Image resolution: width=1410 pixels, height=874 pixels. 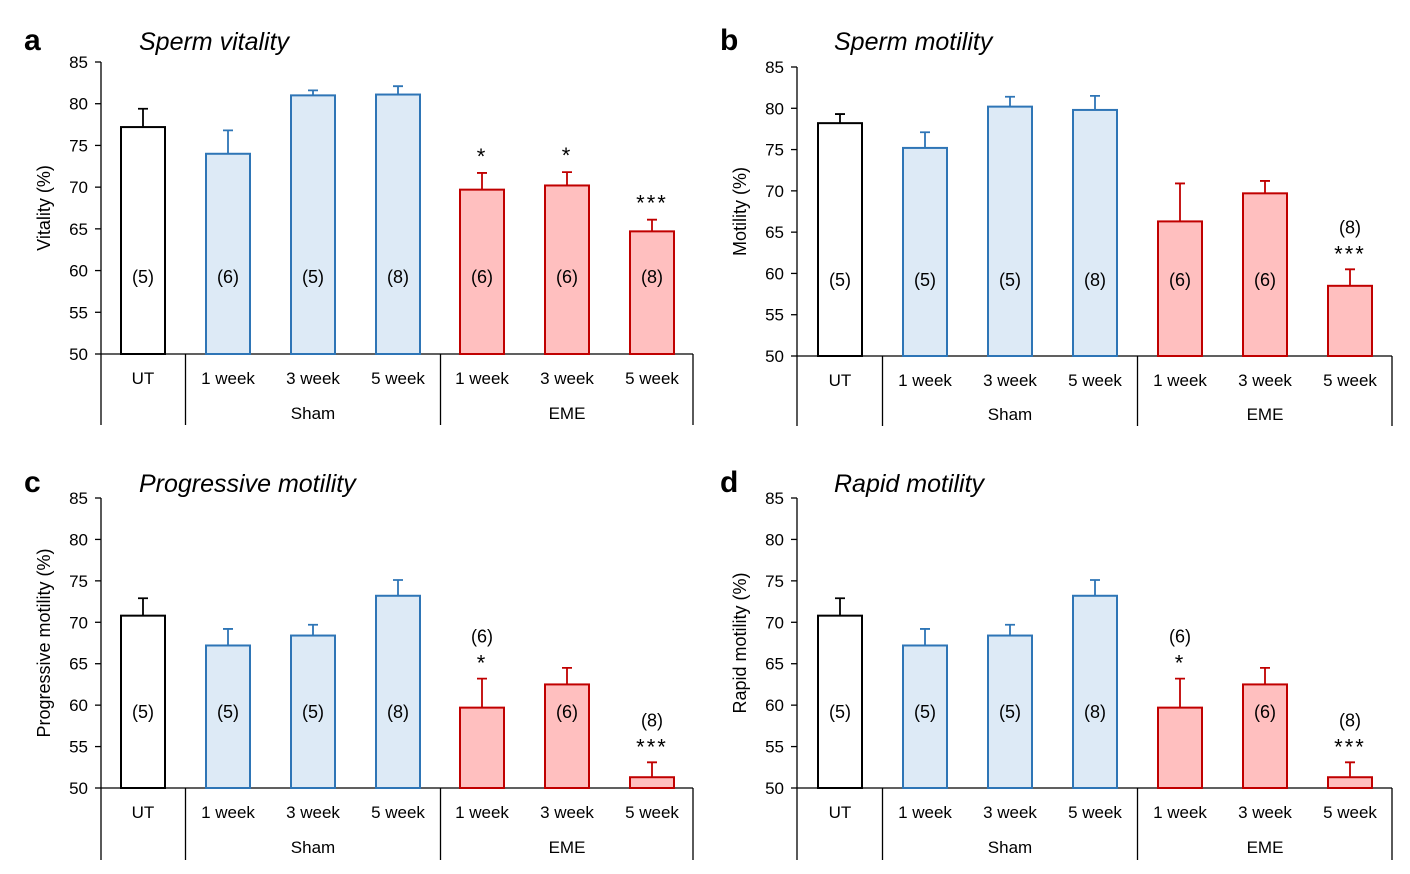 I want to click on panel-letter: d, so click(x=729, y=482).